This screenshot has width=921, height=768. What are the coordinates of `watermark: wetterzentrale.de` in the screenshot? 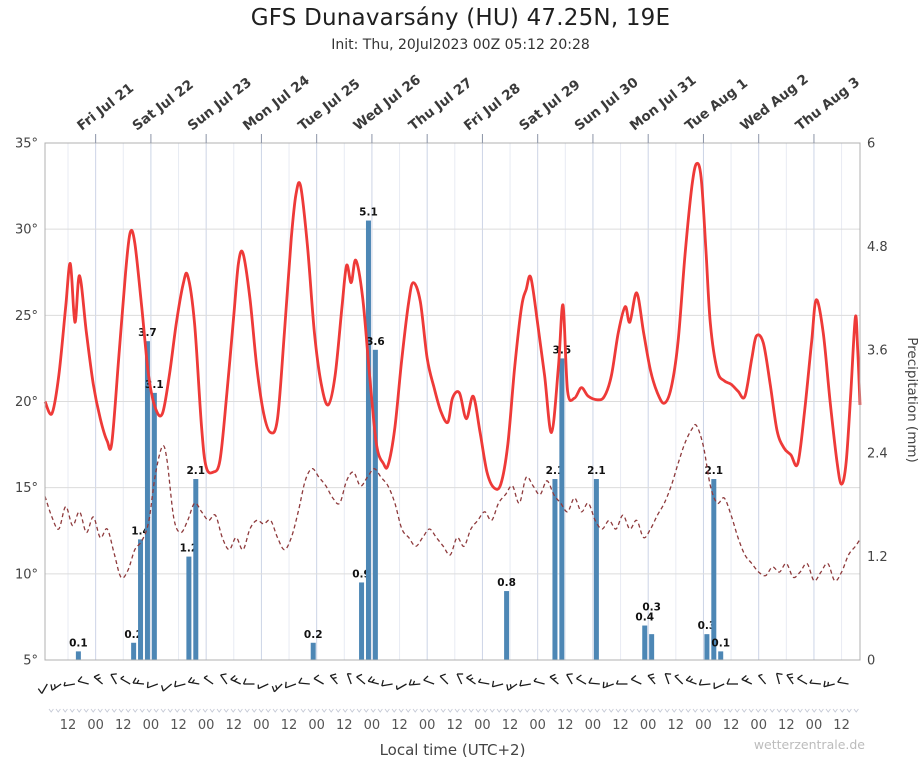 It's located at (809, 744).